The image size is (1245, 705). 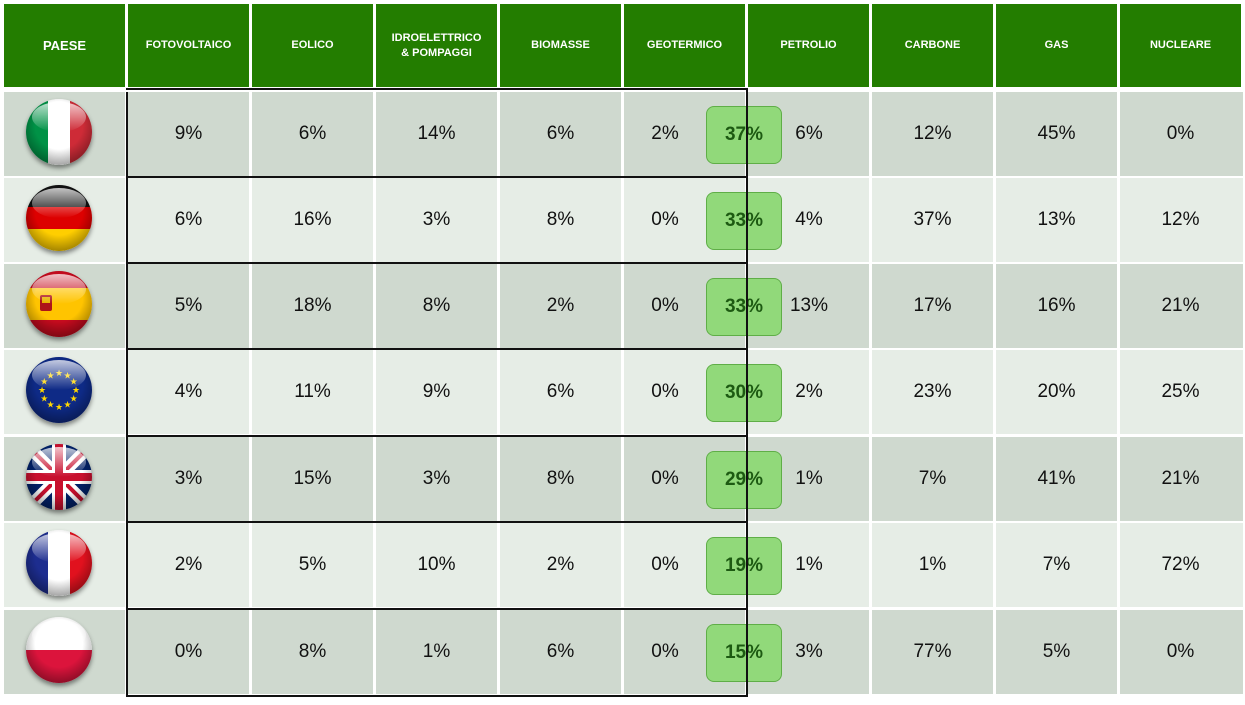 What do you see at coordinates (809, 651) in the screenshot?
I see `cell-petrolio: 3%` at bounding box center [809, 651].